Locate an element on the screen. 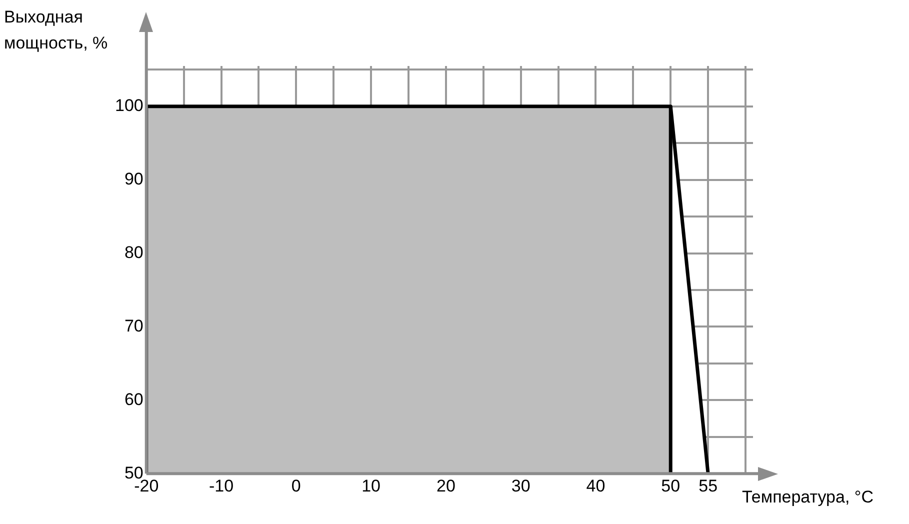 This screenshot has width=909, height=524. x-axis-title: Температура, °C is located at coordinates (808, 496).